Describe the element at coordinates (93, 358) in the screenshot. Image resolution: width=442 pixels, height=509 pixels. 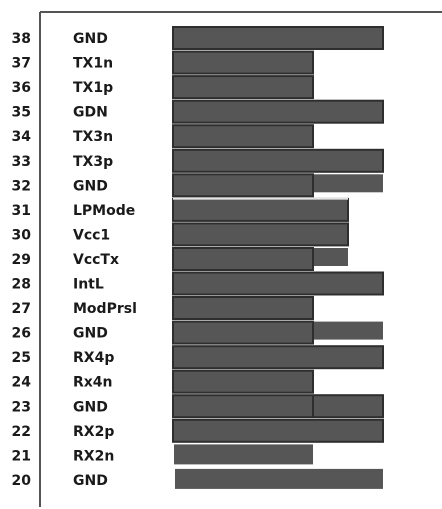
I see `pin-name: RX4p` at that location.